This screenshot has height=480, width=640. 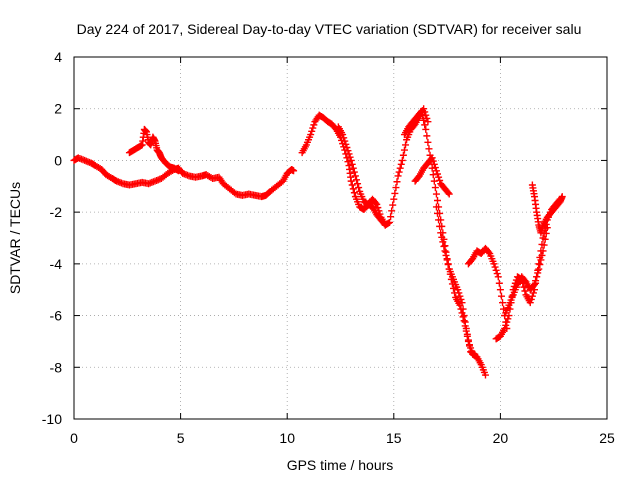 What do you see at coordinates (342, 438) in the screenshot?
I see `x-tick-labels: 0 5 10 15 20 25` at bounding box center [342, 438].